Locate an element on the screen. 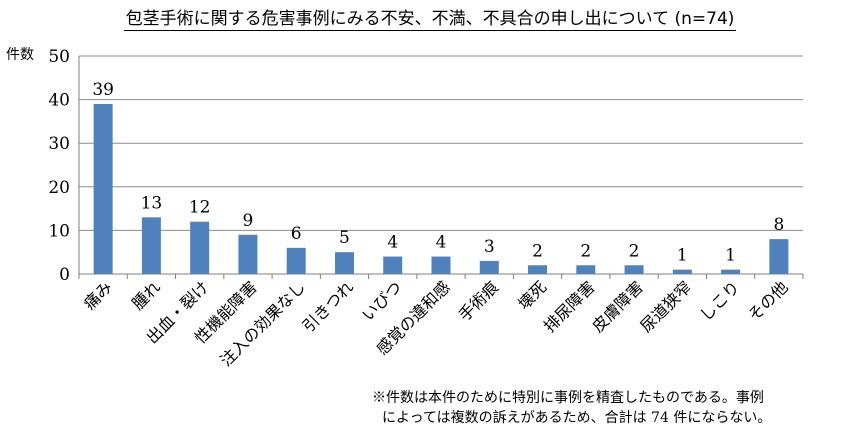  y-tick-label: 40 is located at coordinates (59, 101).